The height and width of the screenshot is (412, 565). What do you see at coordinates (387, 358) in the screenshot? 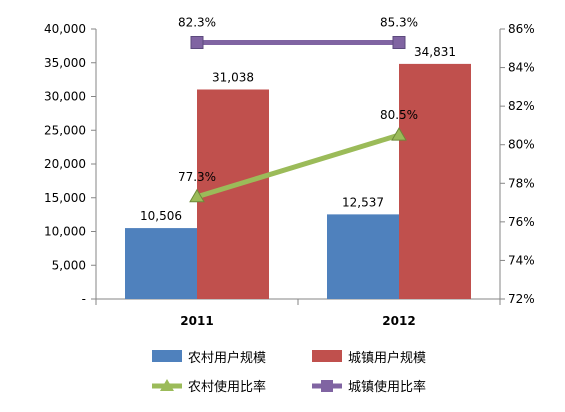
I see `legend-label: 城镇用户规模` at bounding box center [387, 358].